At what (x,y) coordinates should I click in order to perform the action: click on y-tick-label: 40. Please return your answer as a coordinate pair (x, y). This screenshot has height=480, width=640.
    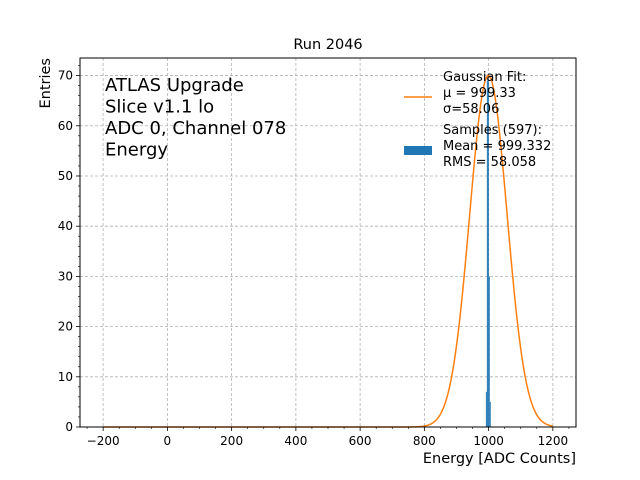
    Looking at the image, I should click on (65, 226).